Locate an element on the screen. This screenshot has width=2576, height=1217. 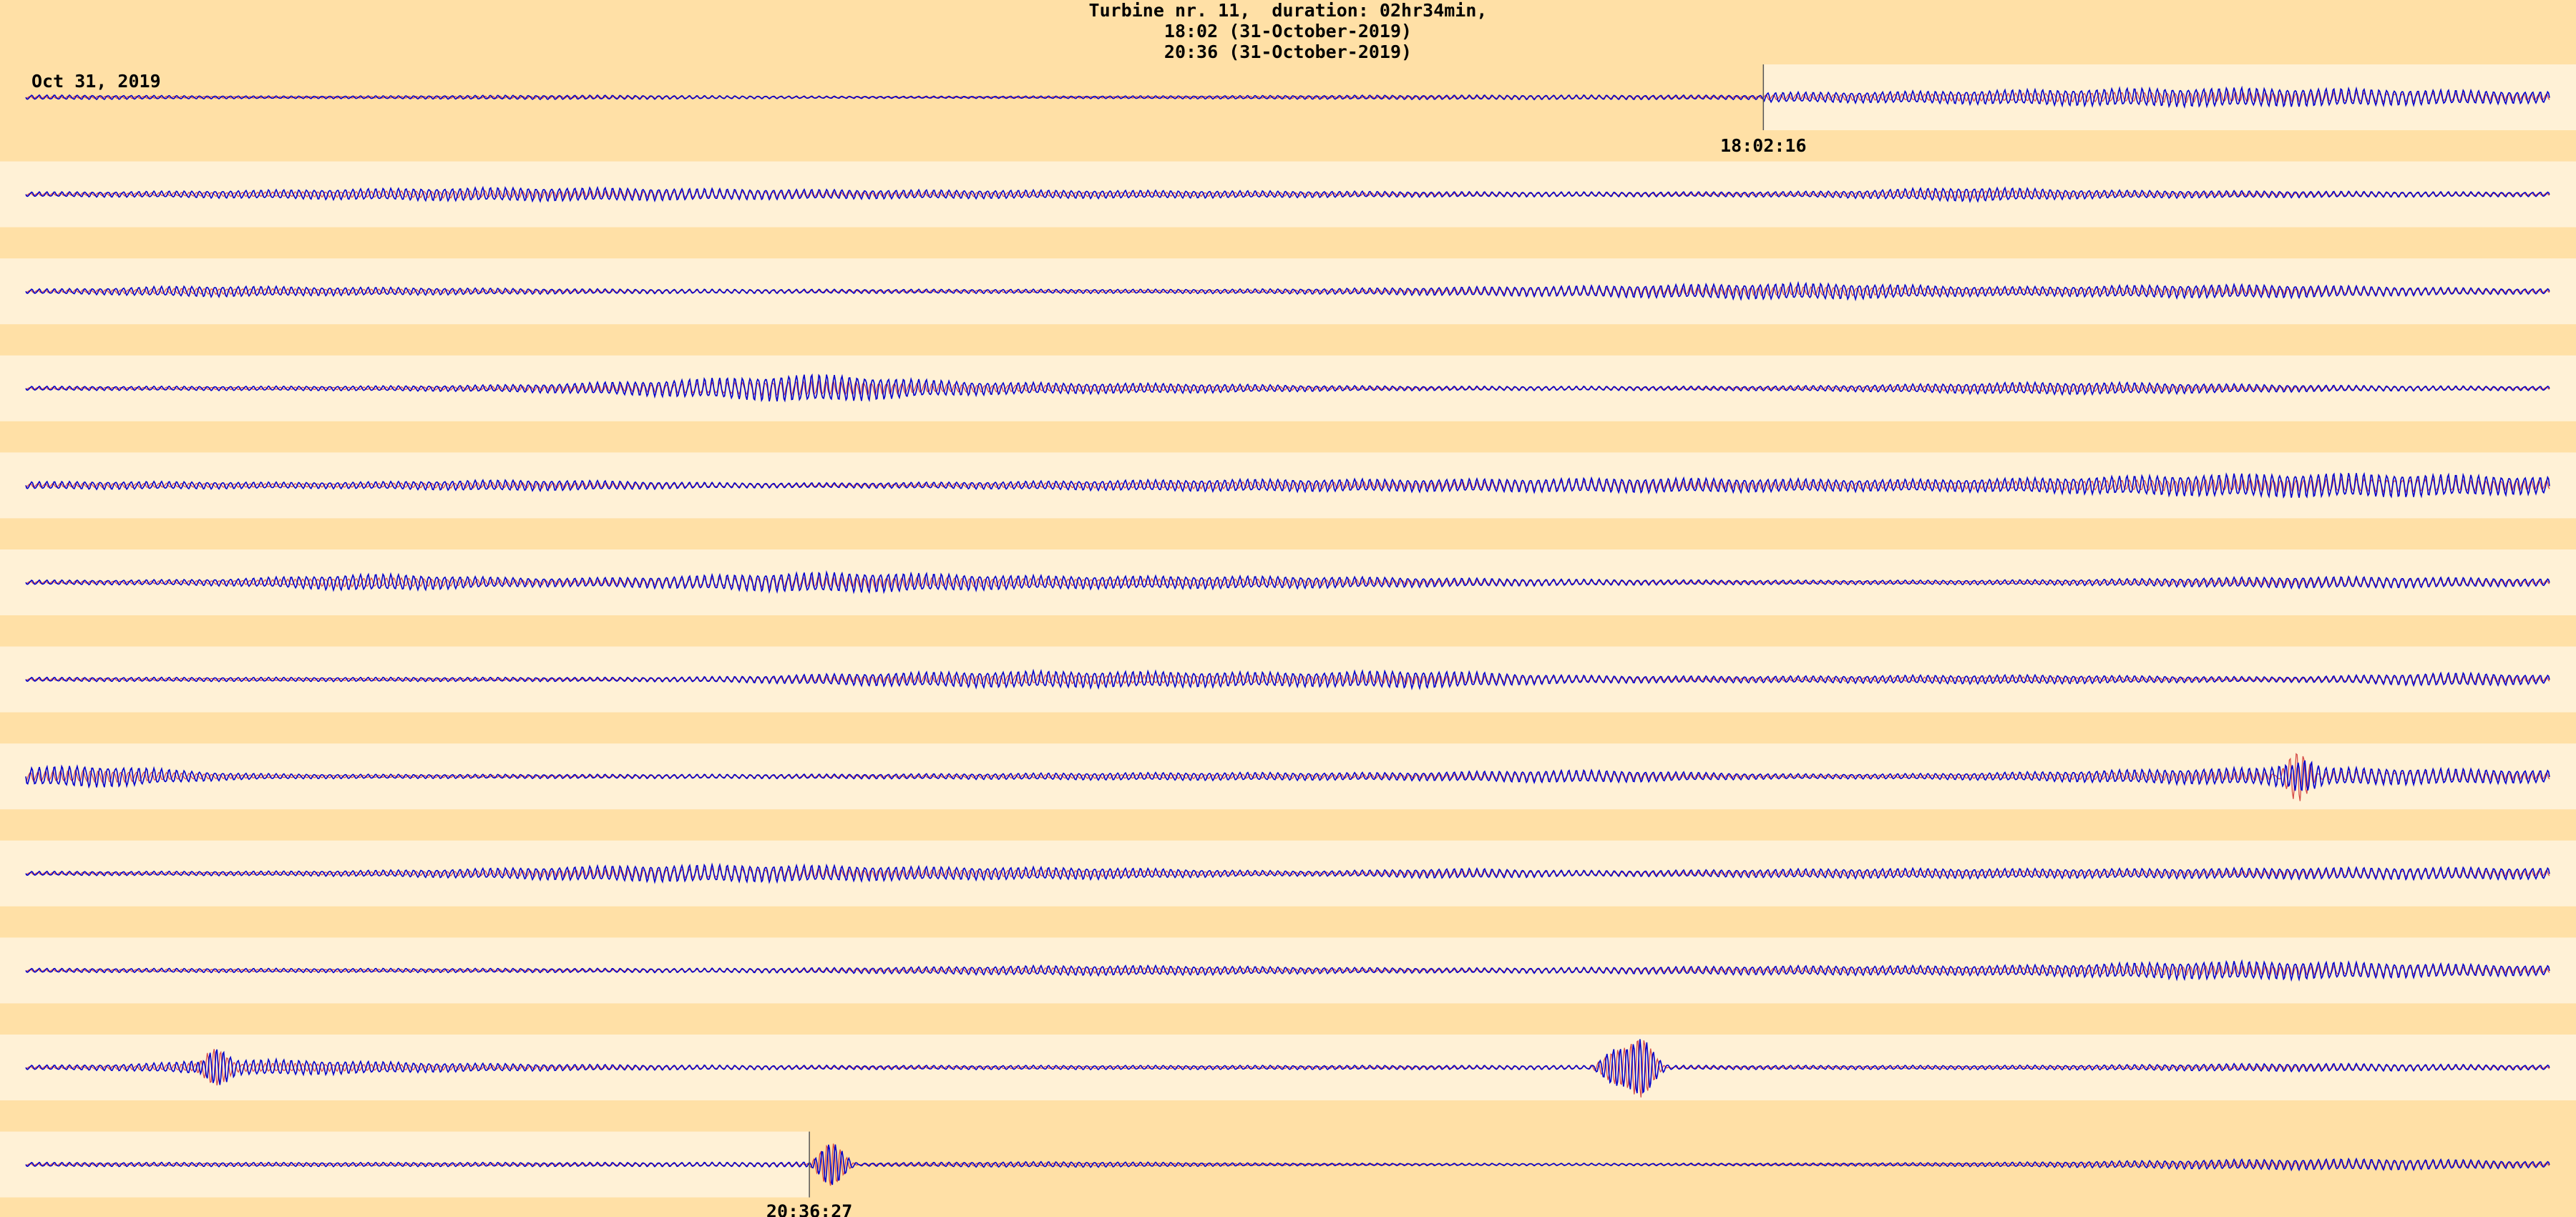
chart-start-time: 18:02 (31-October-2019) is located at coordinates (1288, 31).